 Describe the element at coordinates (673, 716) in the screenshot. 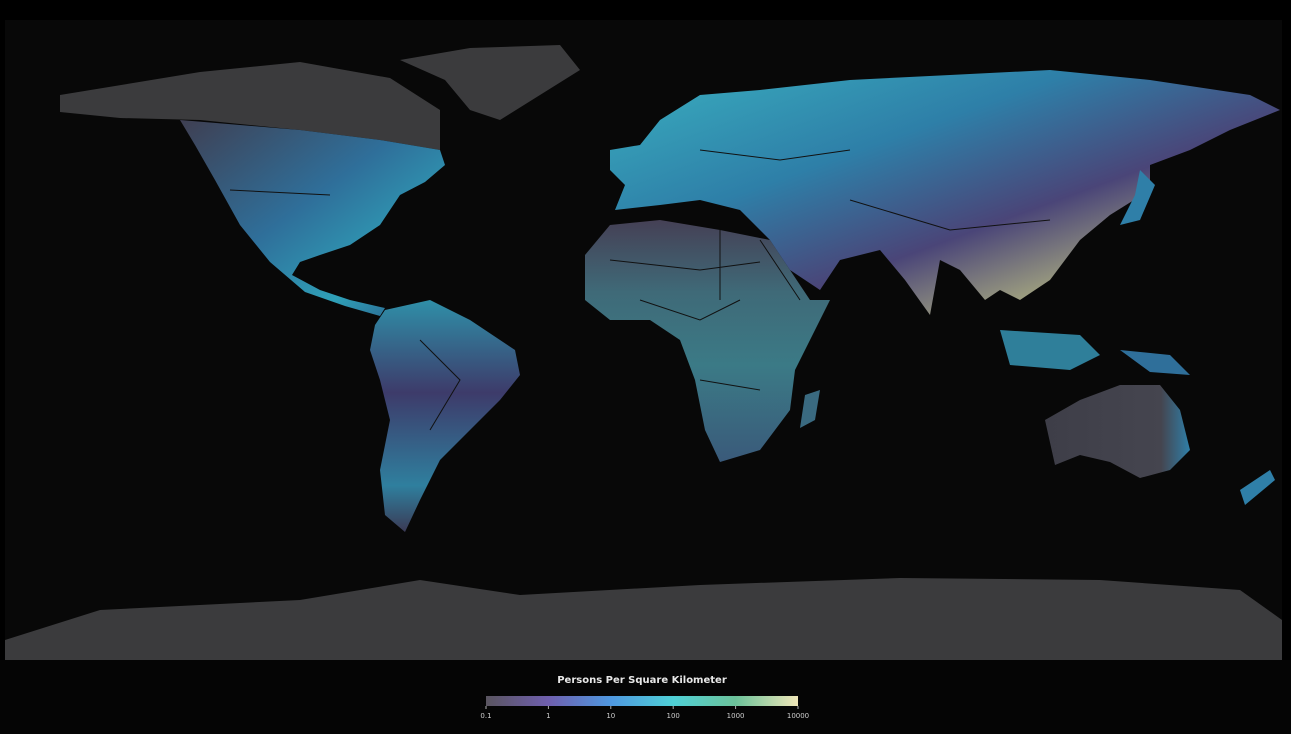

I see `legend-tick-label: 100` at that location.